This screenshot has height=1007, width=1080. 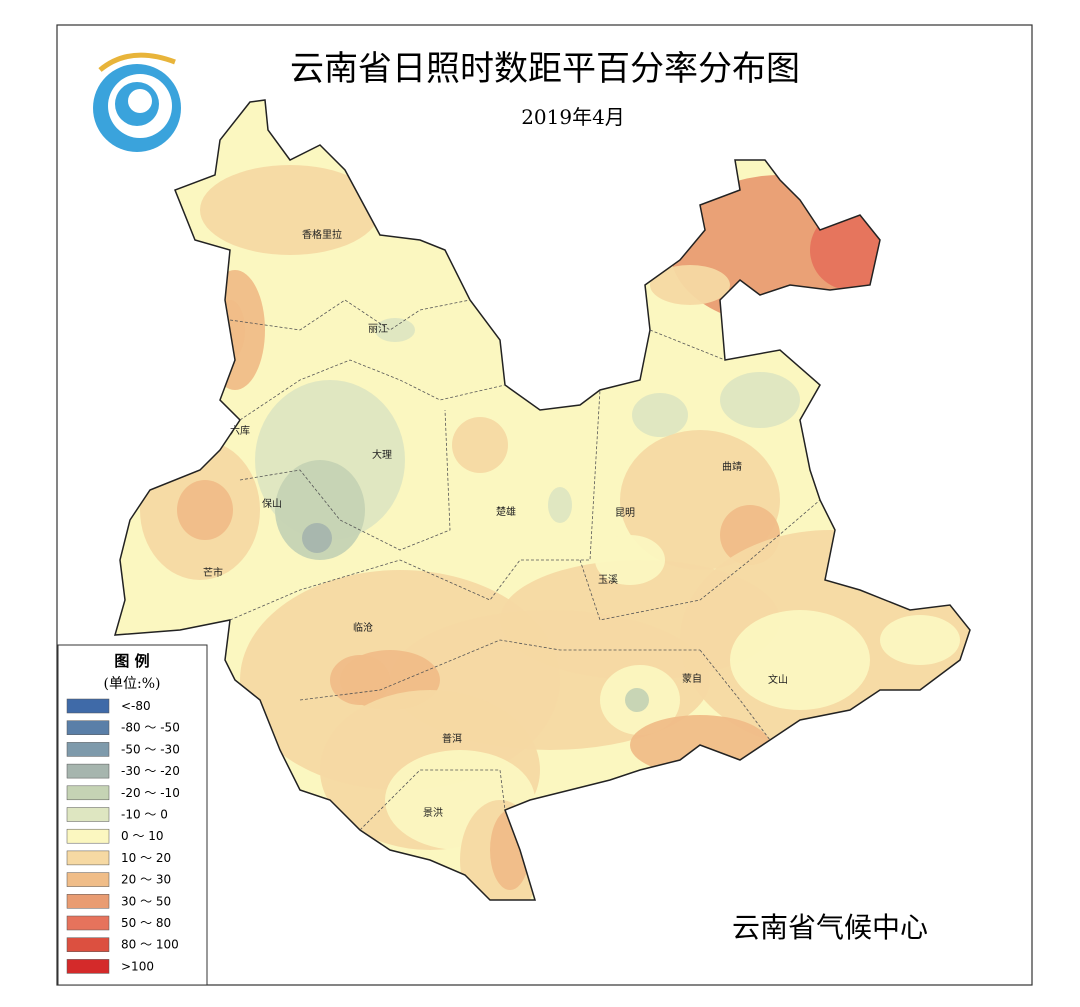 I want to click on legend-label: -30 ～ -20, so click(x=150, y=771).